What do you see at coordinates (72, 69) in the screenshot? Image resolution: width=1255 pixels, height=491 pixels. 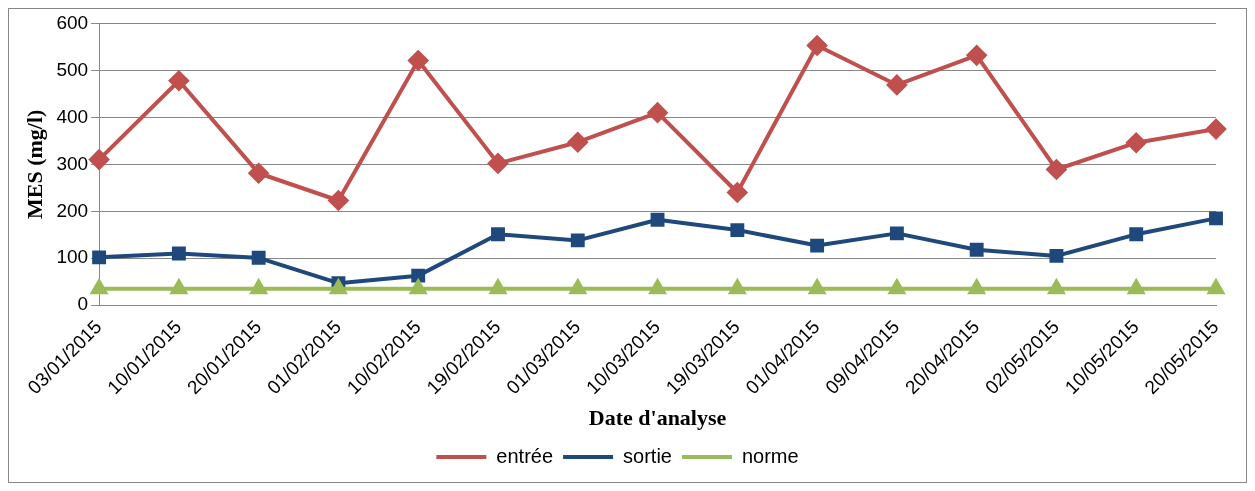 I see `y-tick-label: 500` at bounding box center [72, 69].